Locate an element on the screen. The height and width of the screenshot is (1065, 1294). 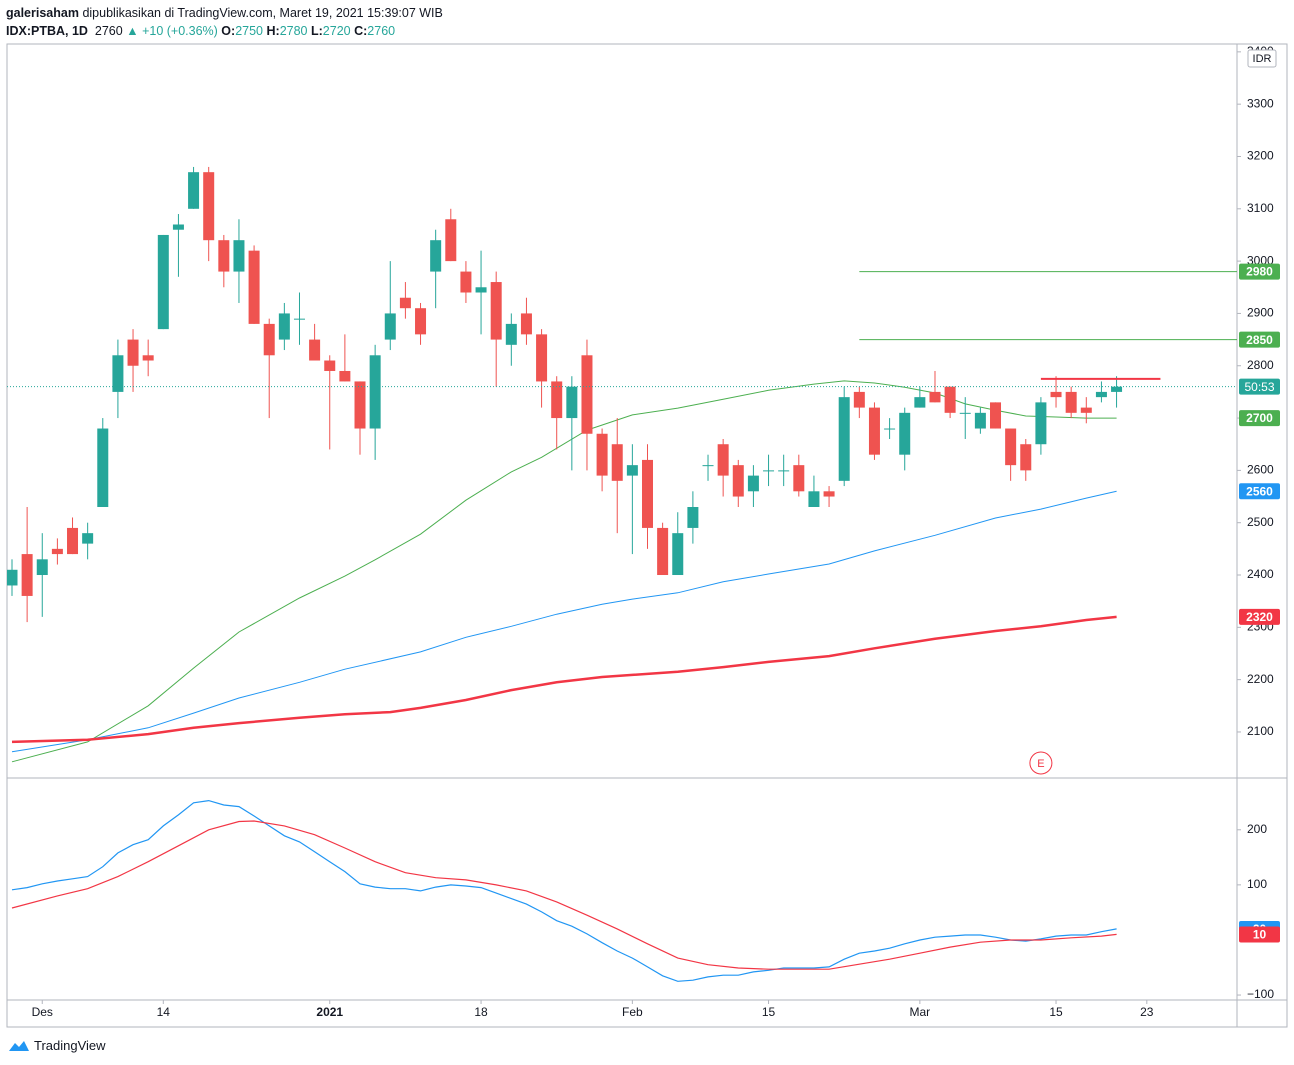
y-tick-label: 3300 is located at coordinates (1260, 103).